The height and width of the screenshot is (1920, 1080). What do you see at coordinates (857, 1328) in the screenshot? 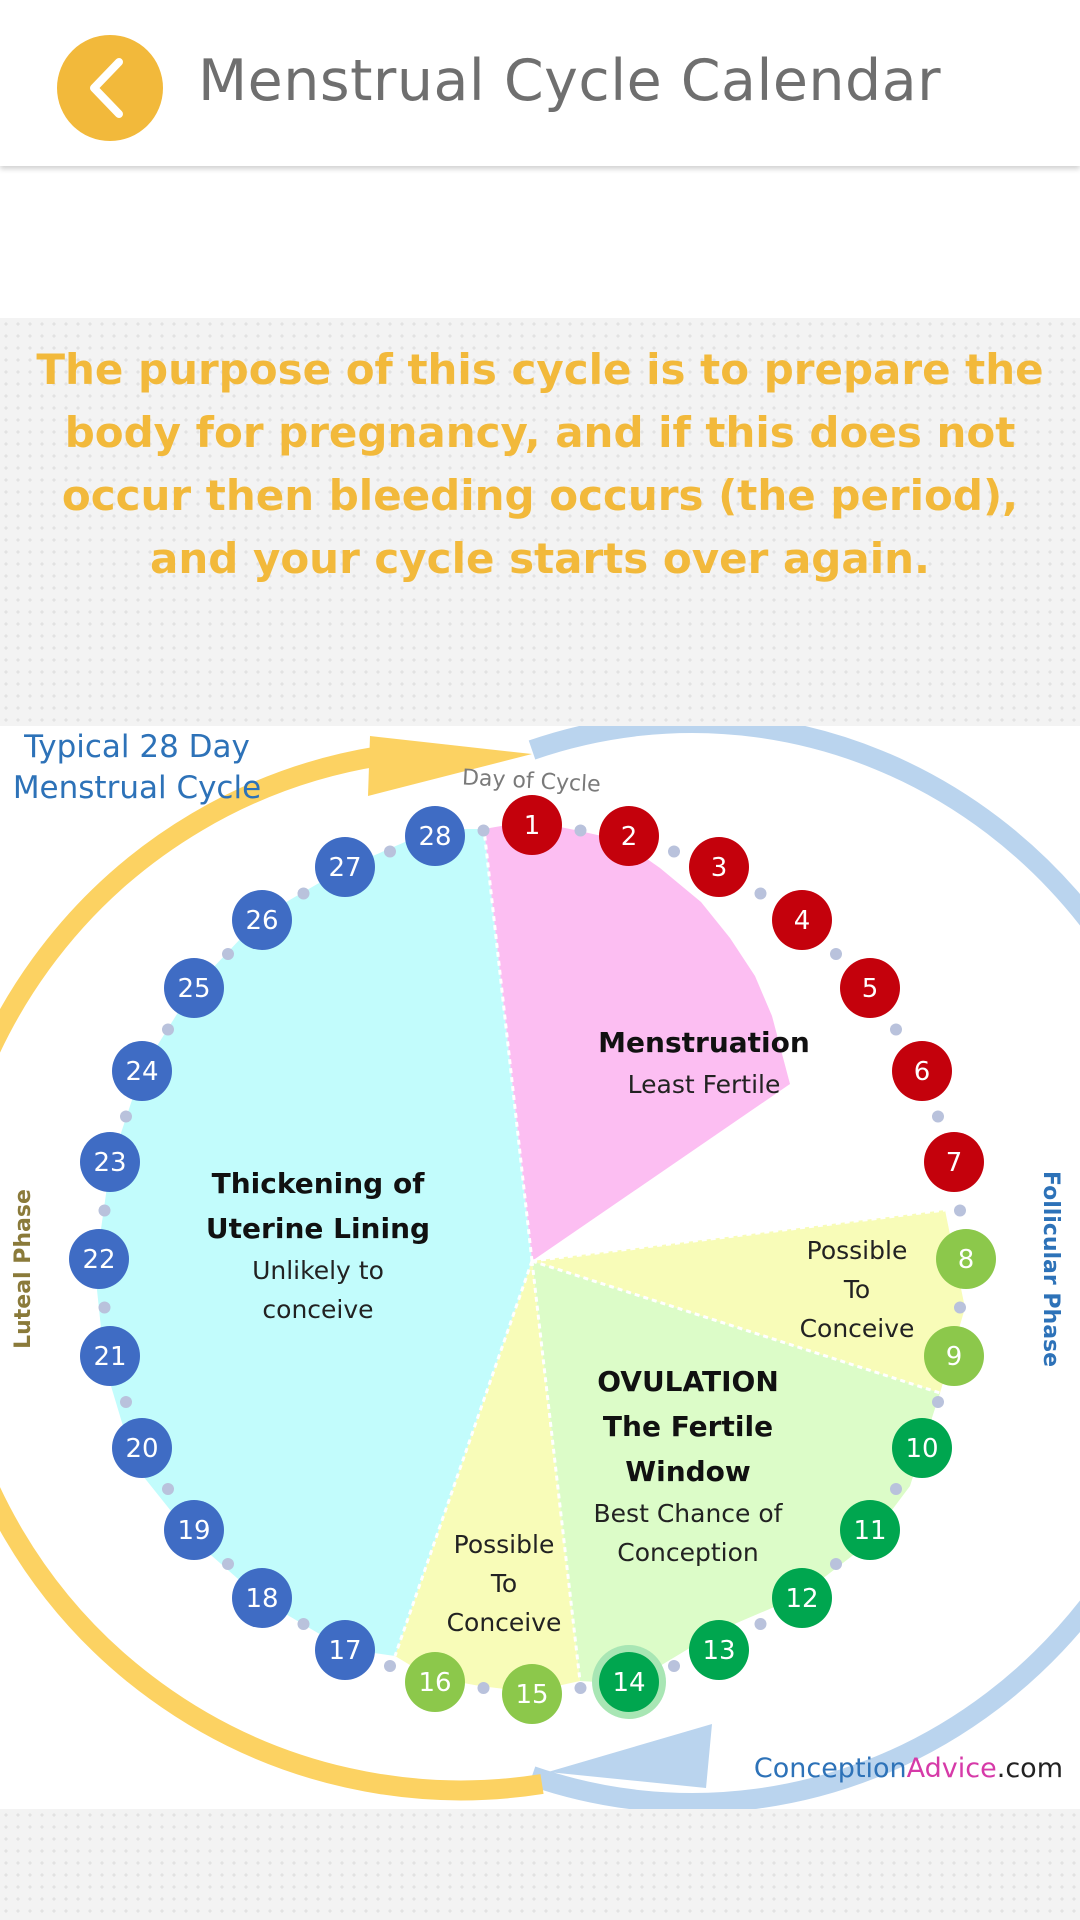
I see `possible-upper-line3: Conceive` at bounding box center [857, 1328].